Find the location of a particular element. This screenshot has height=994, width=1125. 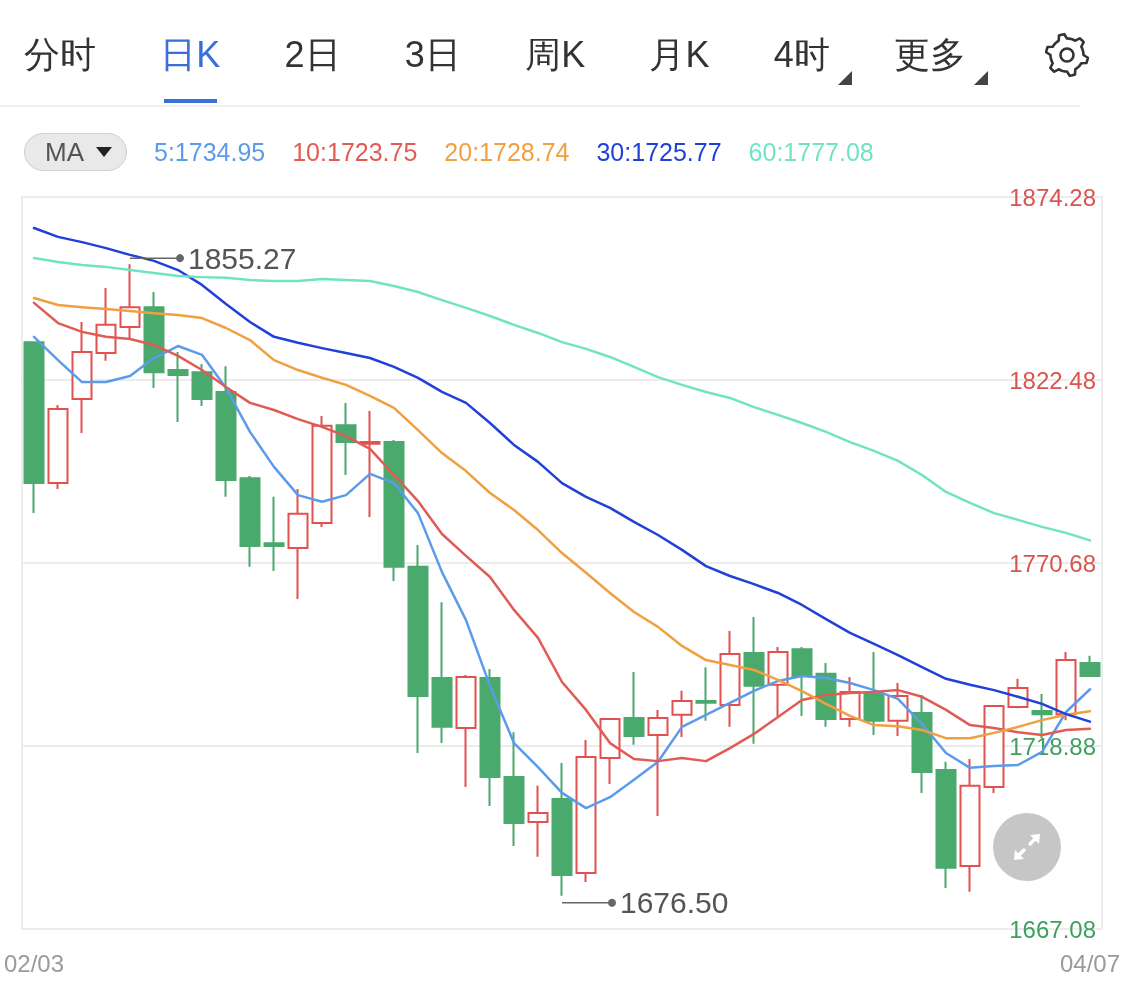

text: 10:1723.75 is located at coordinates (355, 152).